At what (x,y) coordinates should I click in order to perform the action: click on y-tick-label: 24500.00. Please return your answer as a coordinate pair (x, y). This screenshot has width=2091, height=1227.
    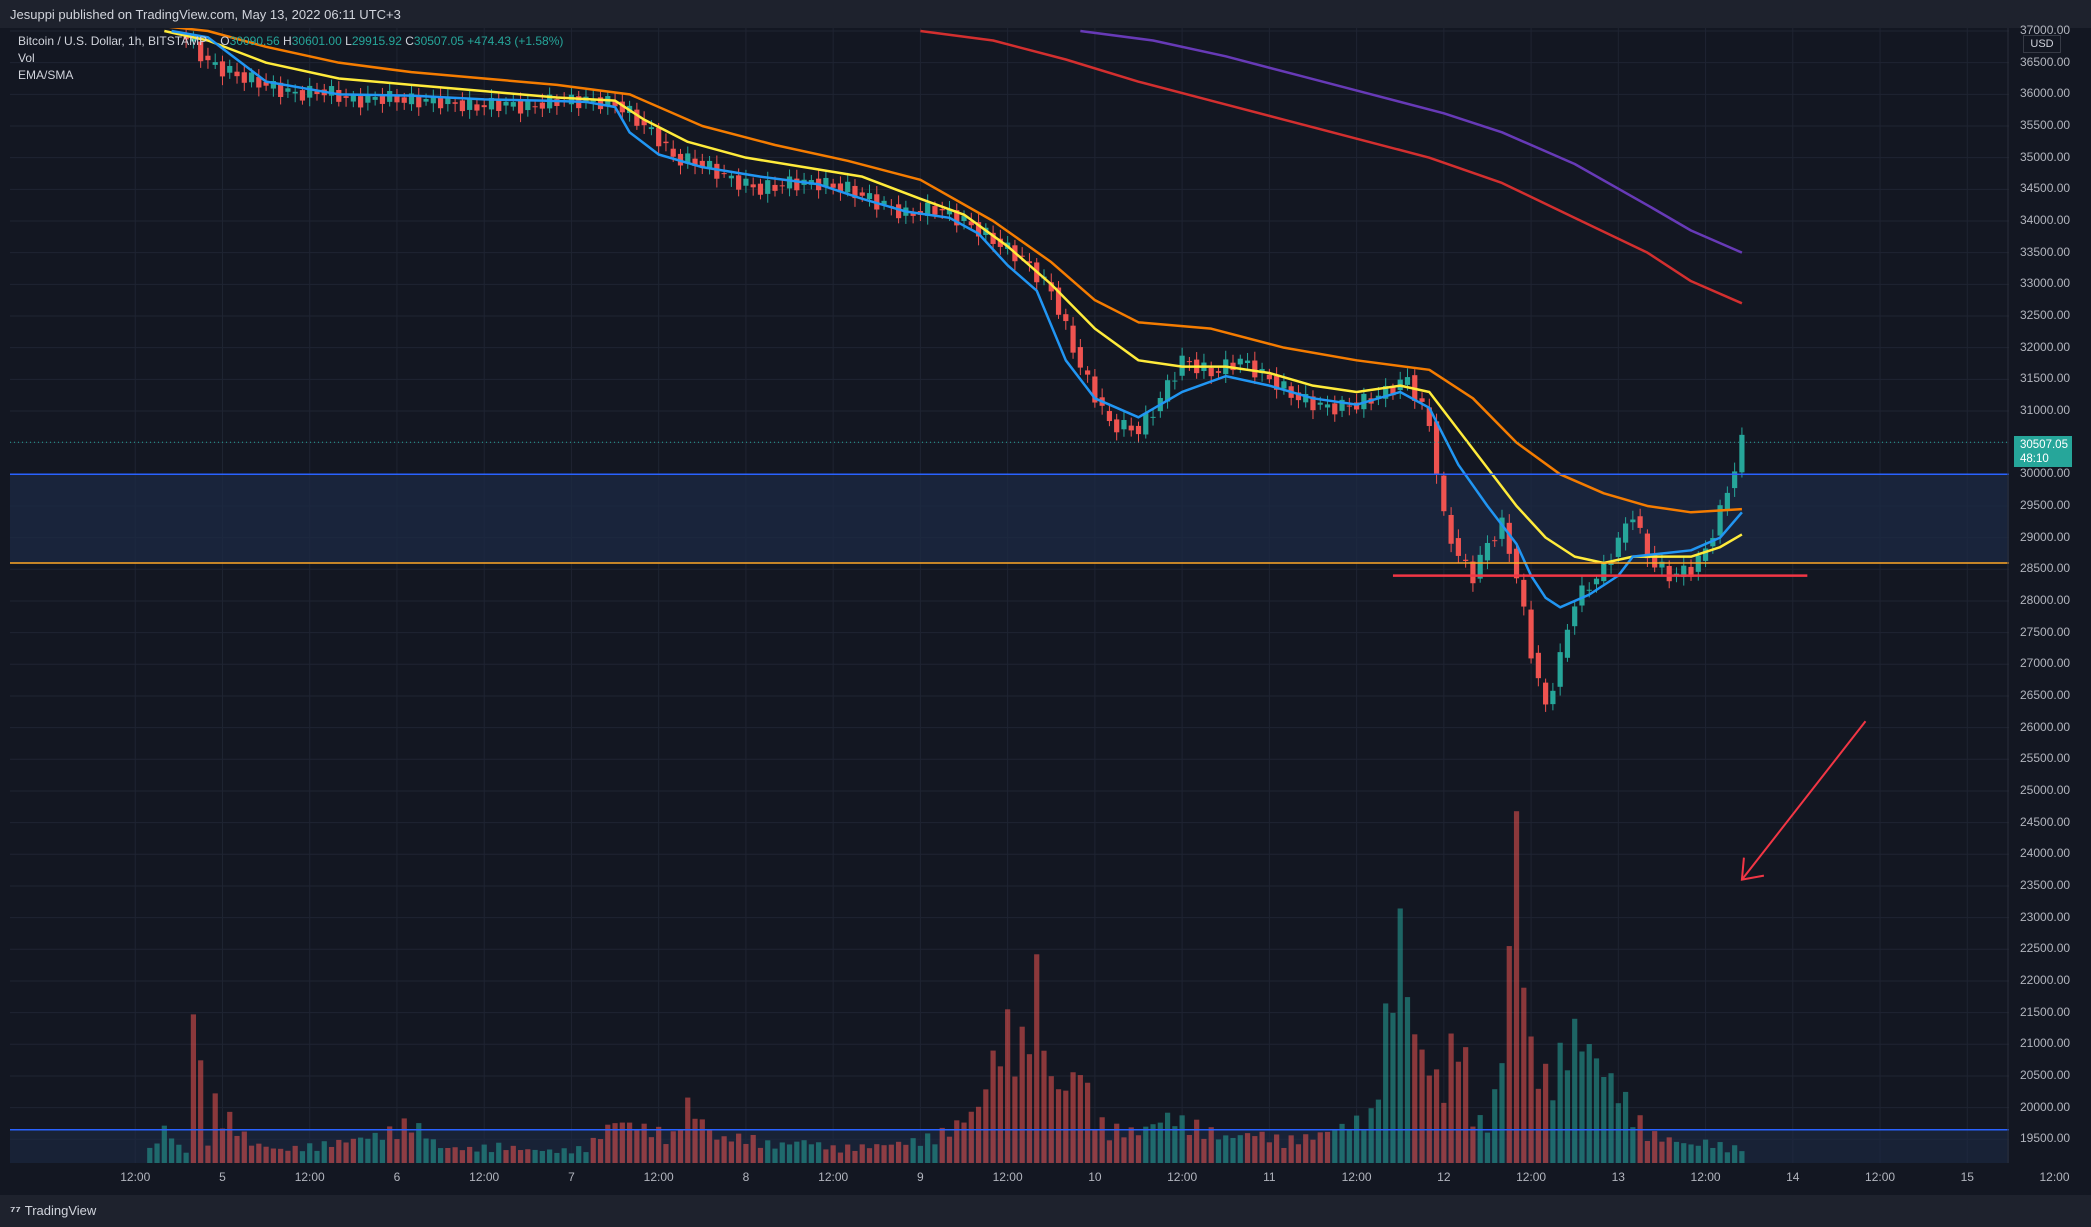
    Looking at the image, I should click on (2045, 821).